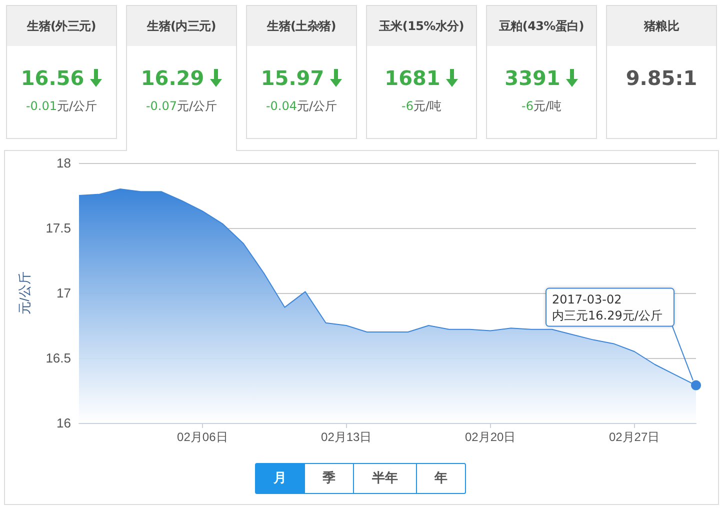 The image size is (725, 509). What do you see at coordinates (301, 106) in the screenshot?
I see `text: -0.04元/公斤` at bounding box center [301, 106].